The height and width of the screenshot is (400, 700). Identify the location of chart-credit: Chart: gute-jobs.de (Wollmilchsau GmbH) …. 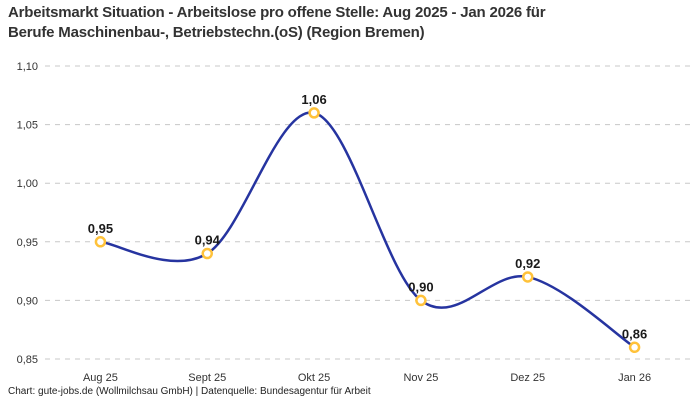
(189, 391).